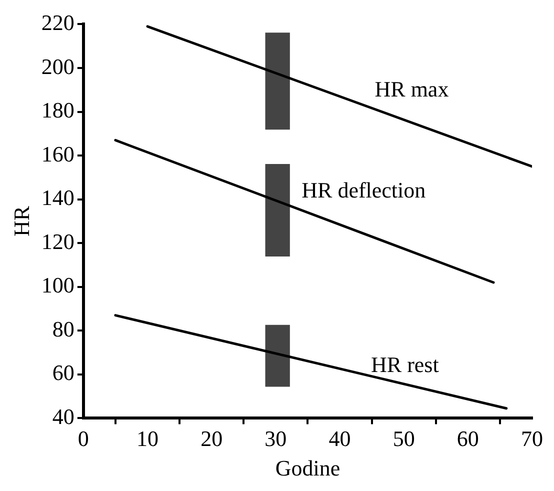  Describe the element at coordinates (147, 439) in the screenshot. I see `x-tick-label: 10` at that location.